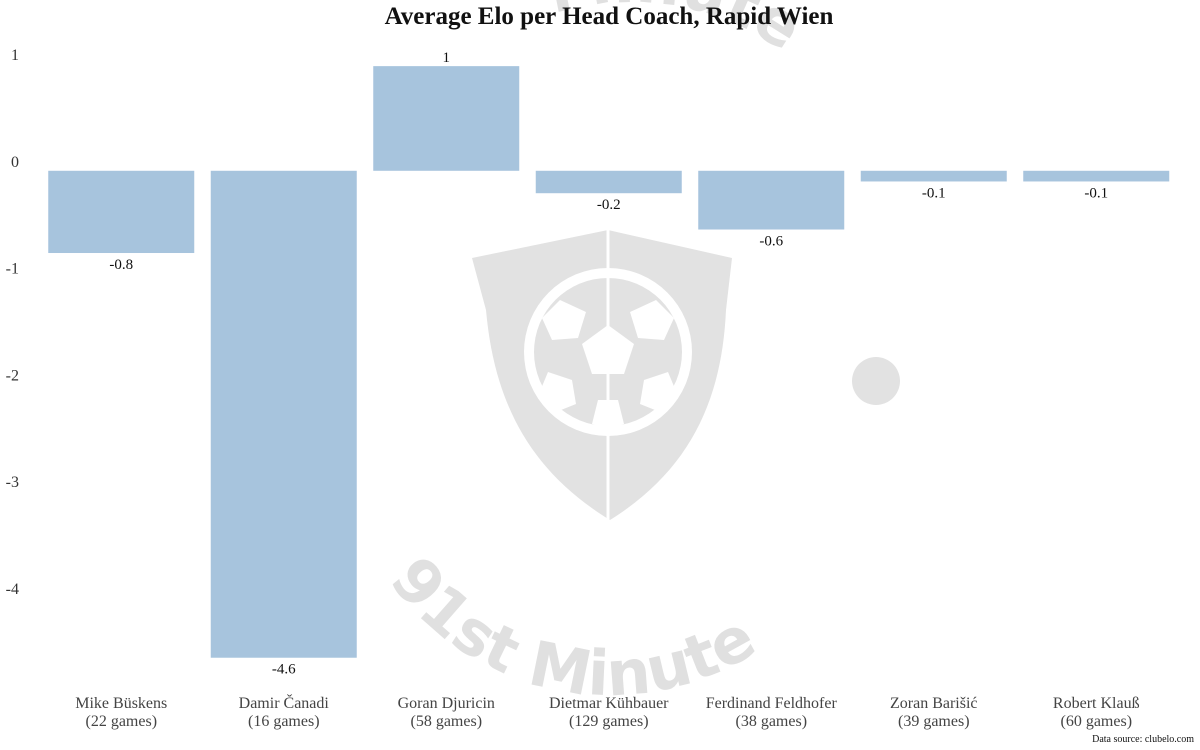  Describe the element at coordinates (447, 58) in the screenshot. I see `data-label: 1` at that location.